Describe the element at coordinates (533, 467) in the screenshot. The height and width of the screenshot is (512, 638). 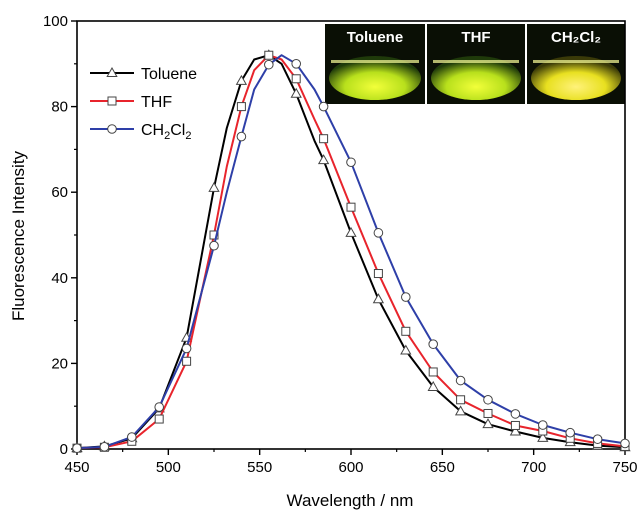
I see `x-tick-label: 700` at that location.